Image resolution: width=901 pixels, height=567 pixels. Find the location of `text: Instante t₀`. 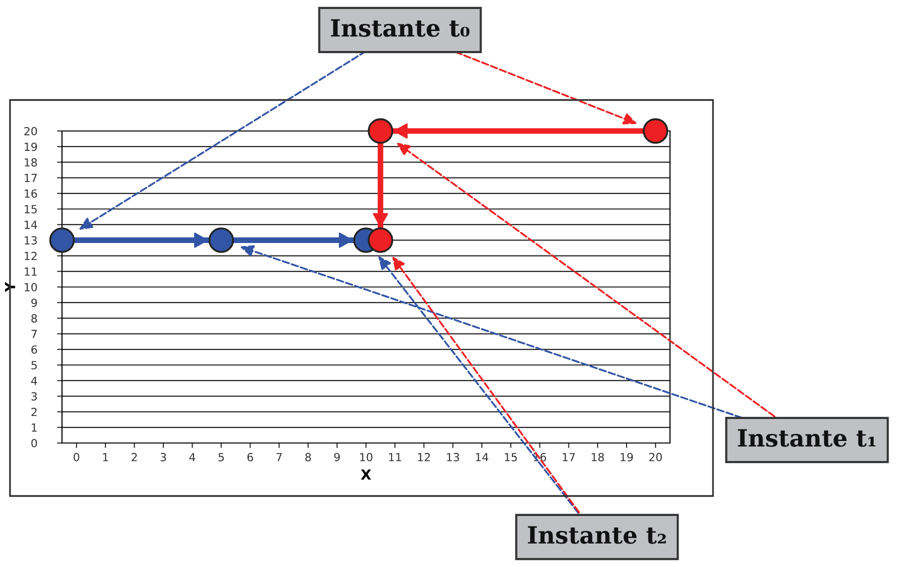

text: Instante t₀ is located at coordinates (400, 28).